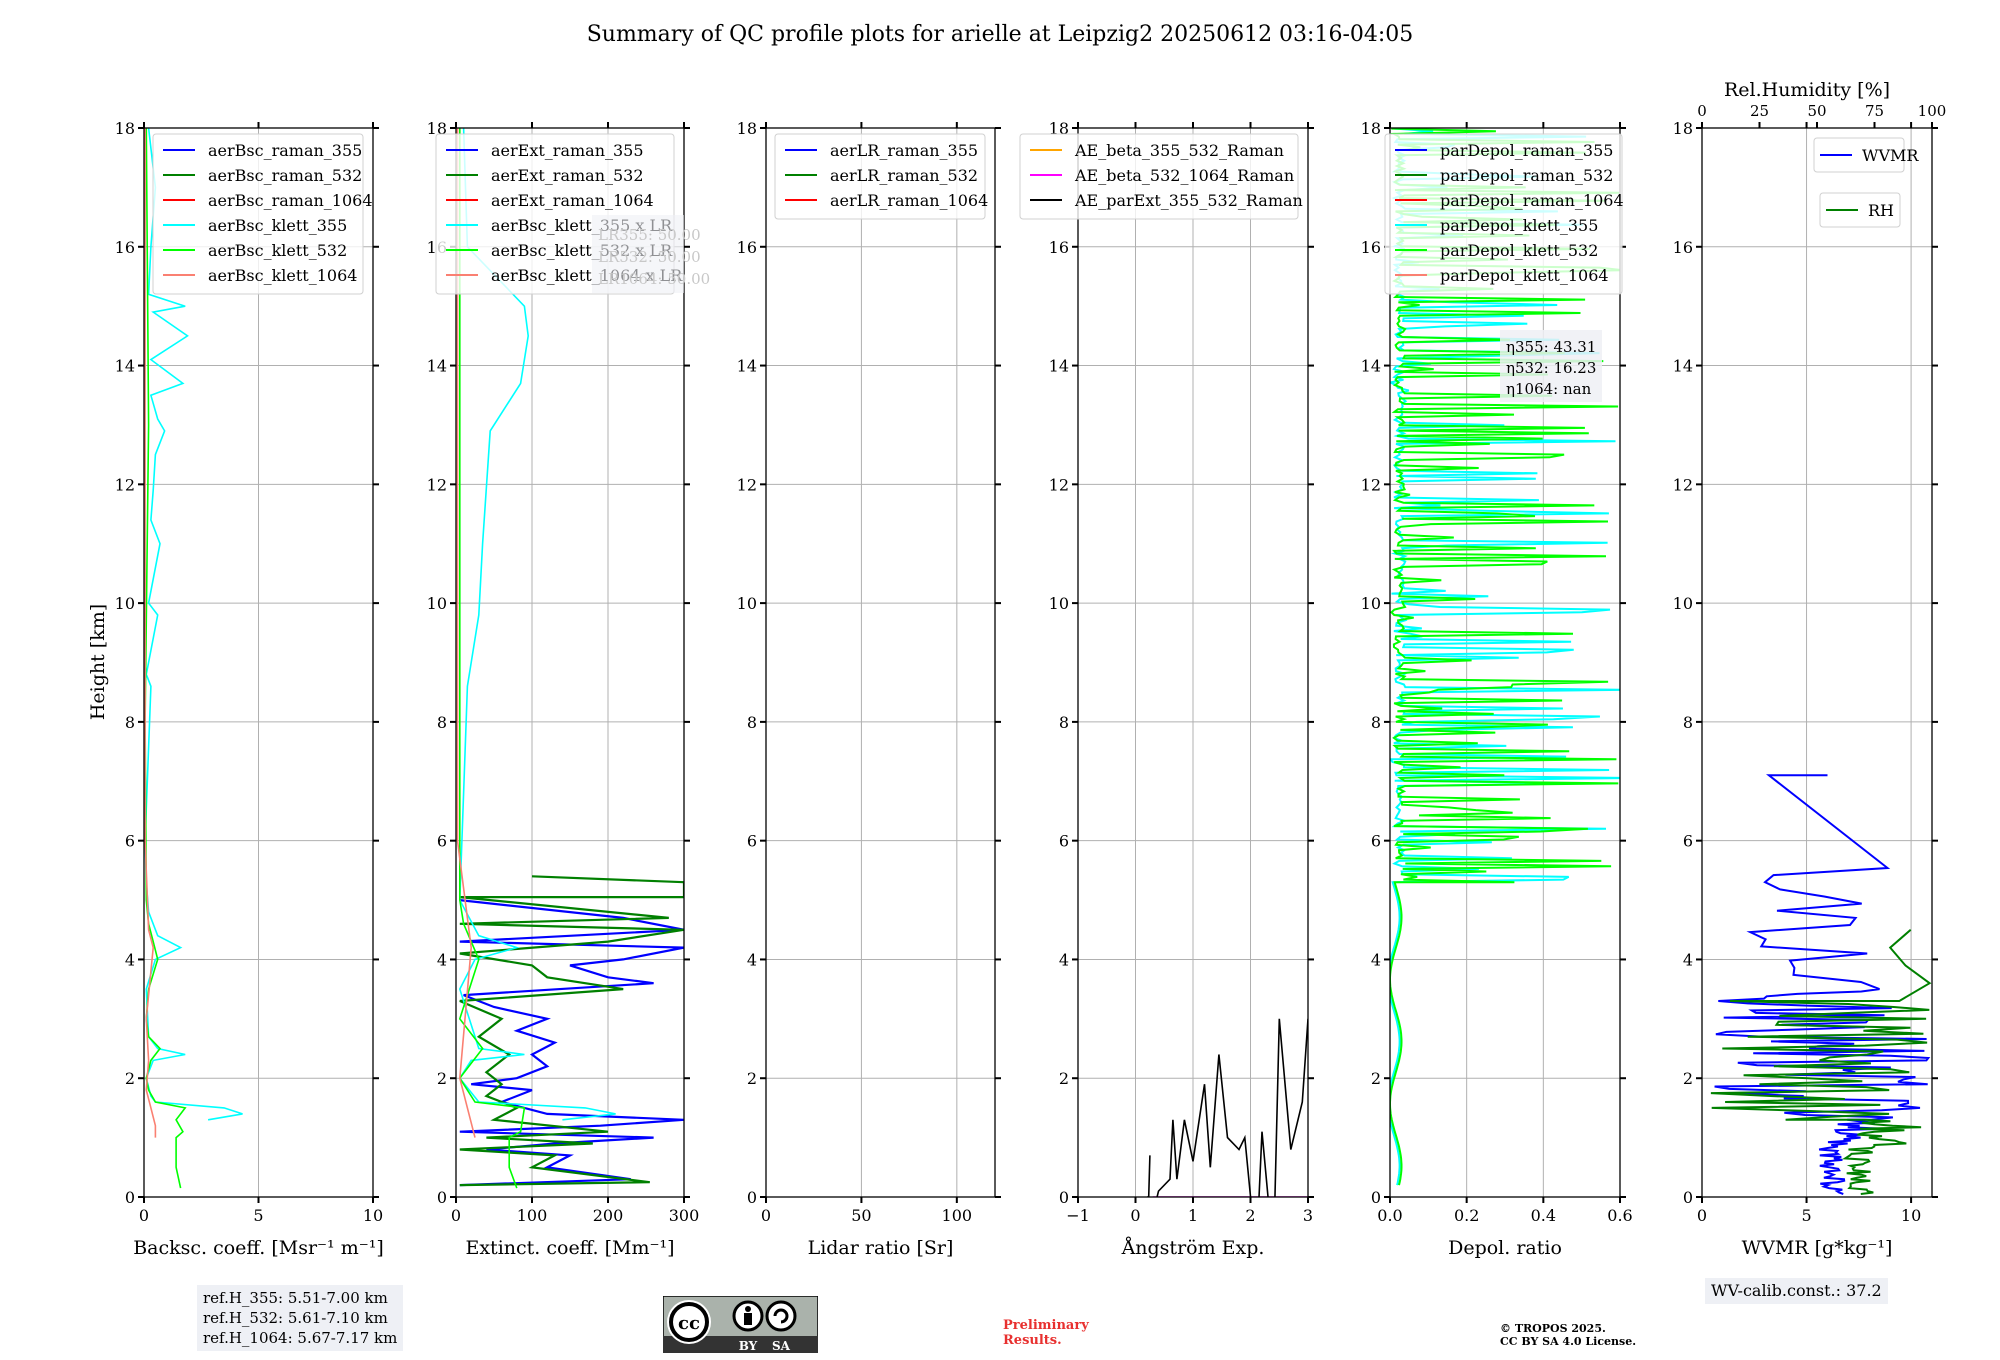  What do you see at coordinates (98, 662) in the screenshot?
I see `y-axis-label: Height [km]` at bounding box center [98, 662].